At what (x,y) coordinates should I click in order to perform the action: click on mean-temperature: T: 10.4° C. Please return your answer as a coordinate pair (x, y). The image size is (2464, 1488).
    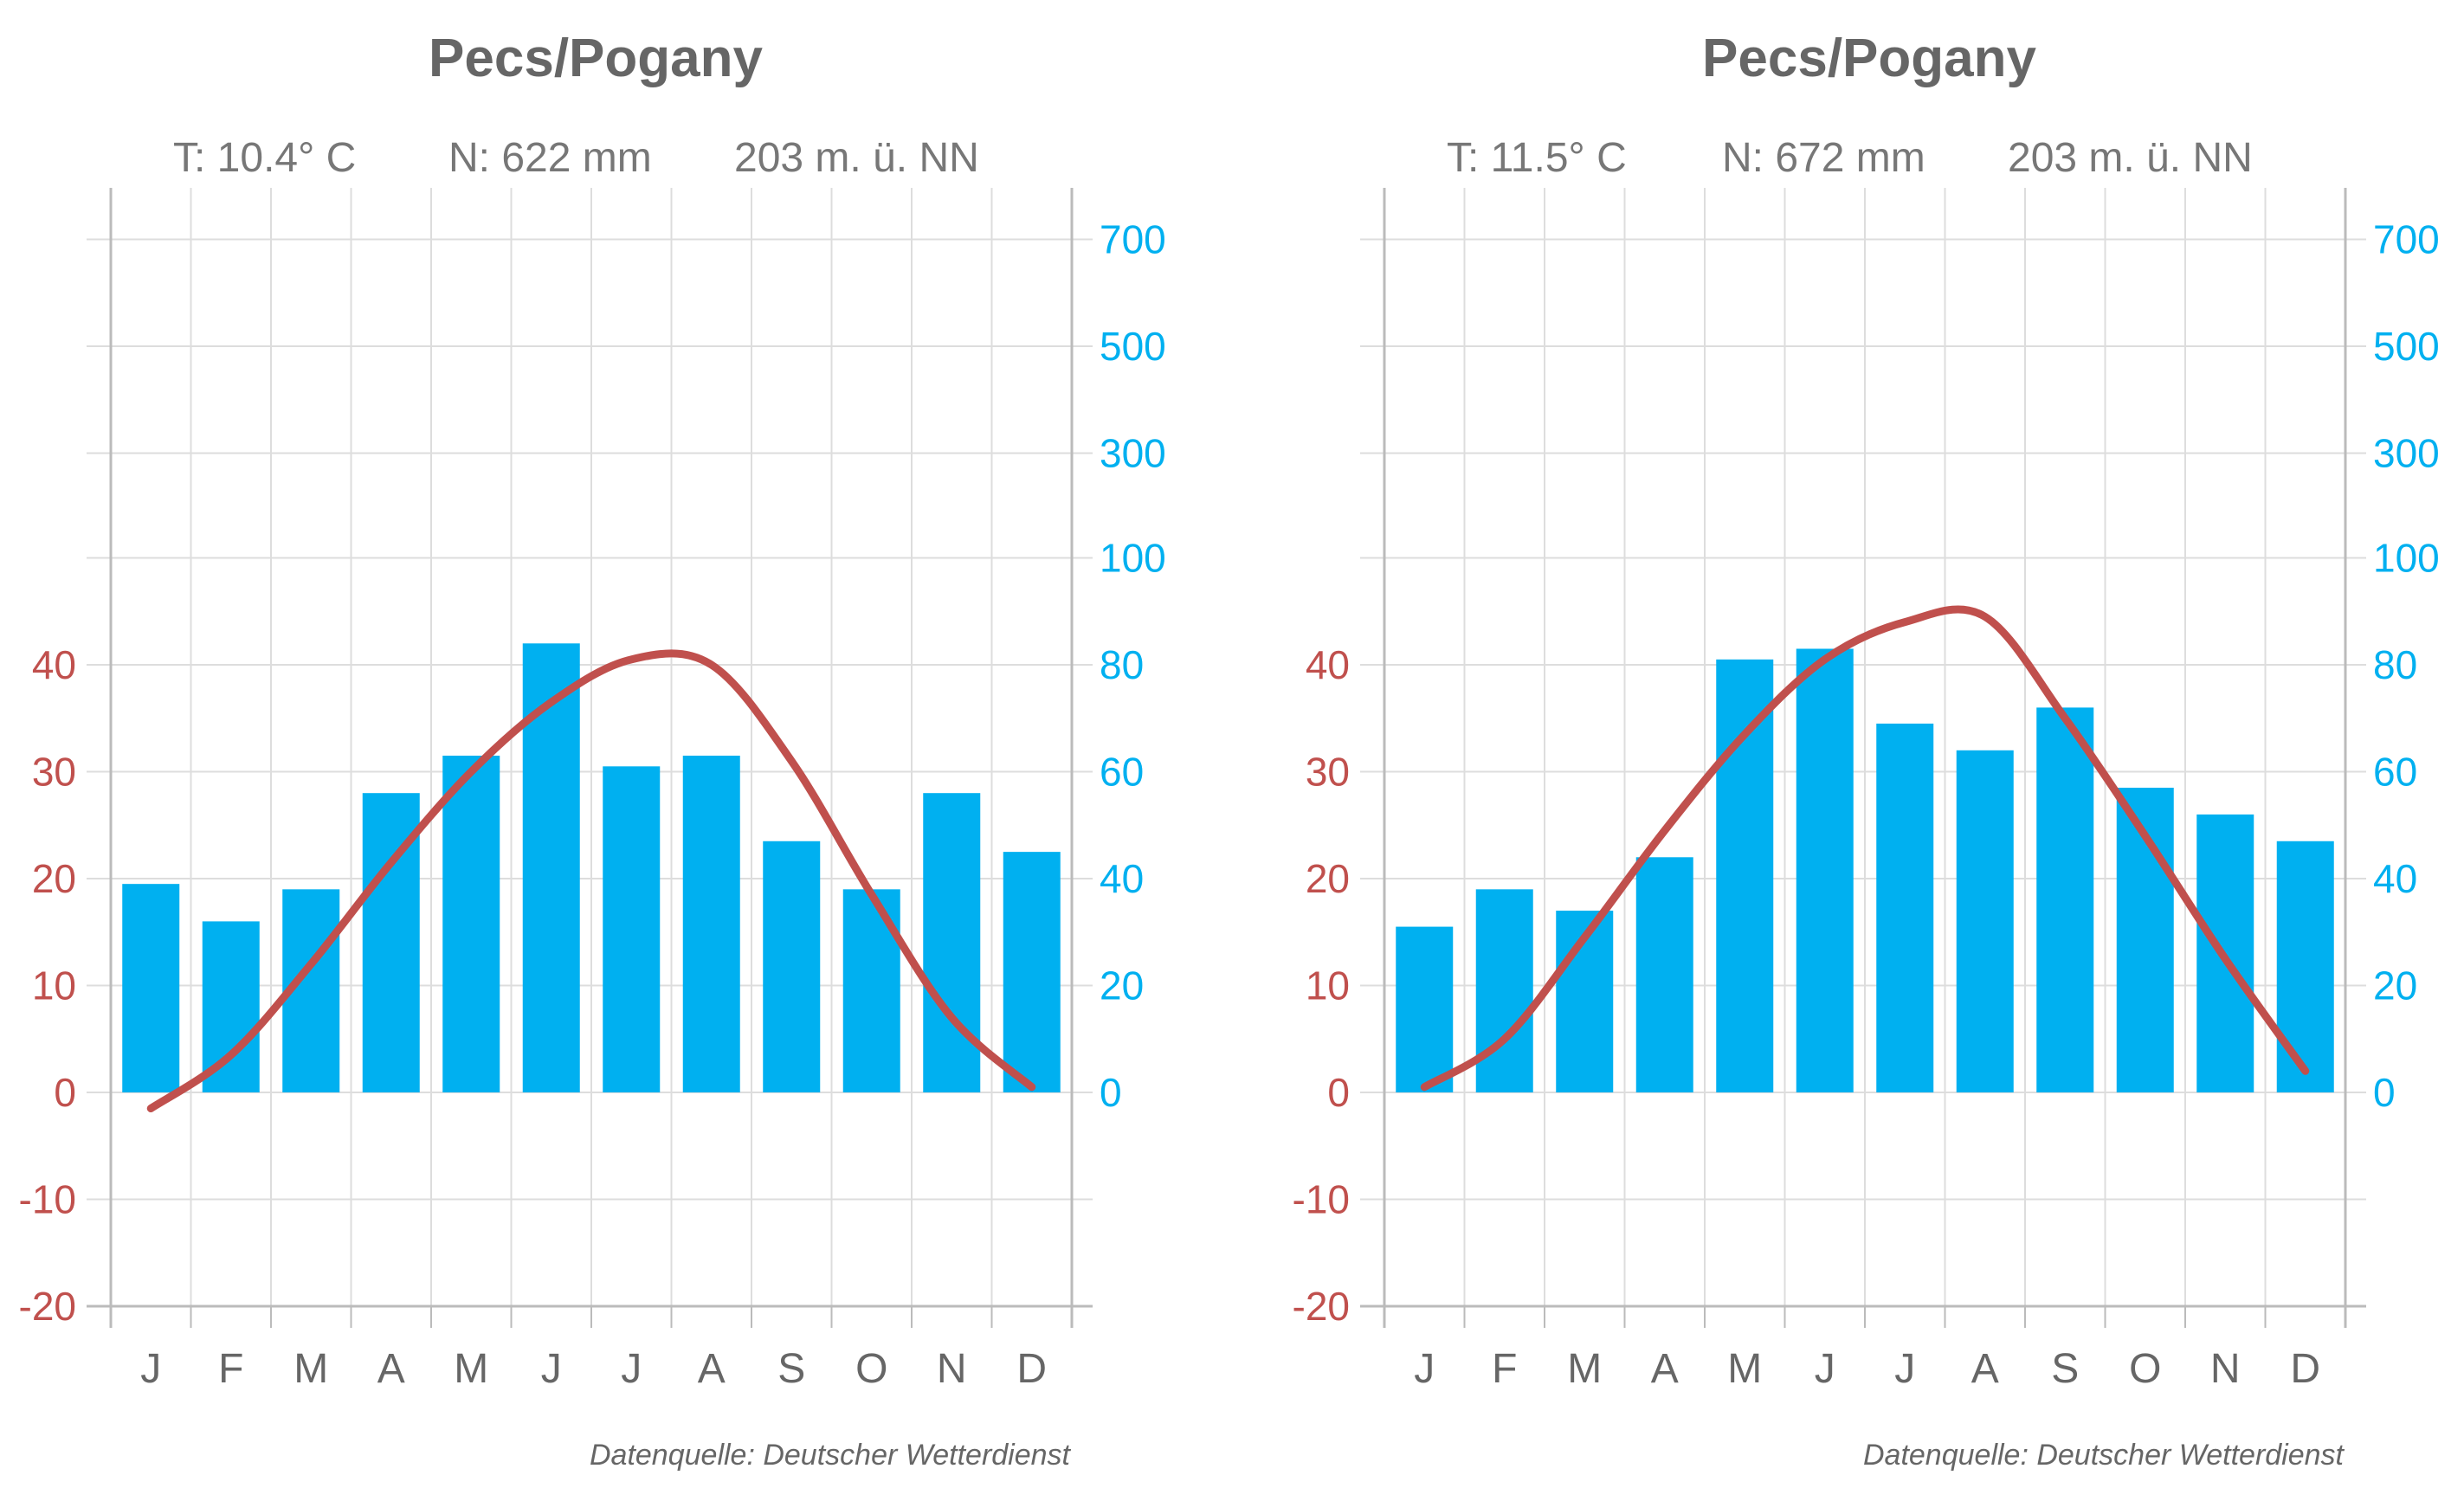
    Looking at the image, I should click on (264, 158).